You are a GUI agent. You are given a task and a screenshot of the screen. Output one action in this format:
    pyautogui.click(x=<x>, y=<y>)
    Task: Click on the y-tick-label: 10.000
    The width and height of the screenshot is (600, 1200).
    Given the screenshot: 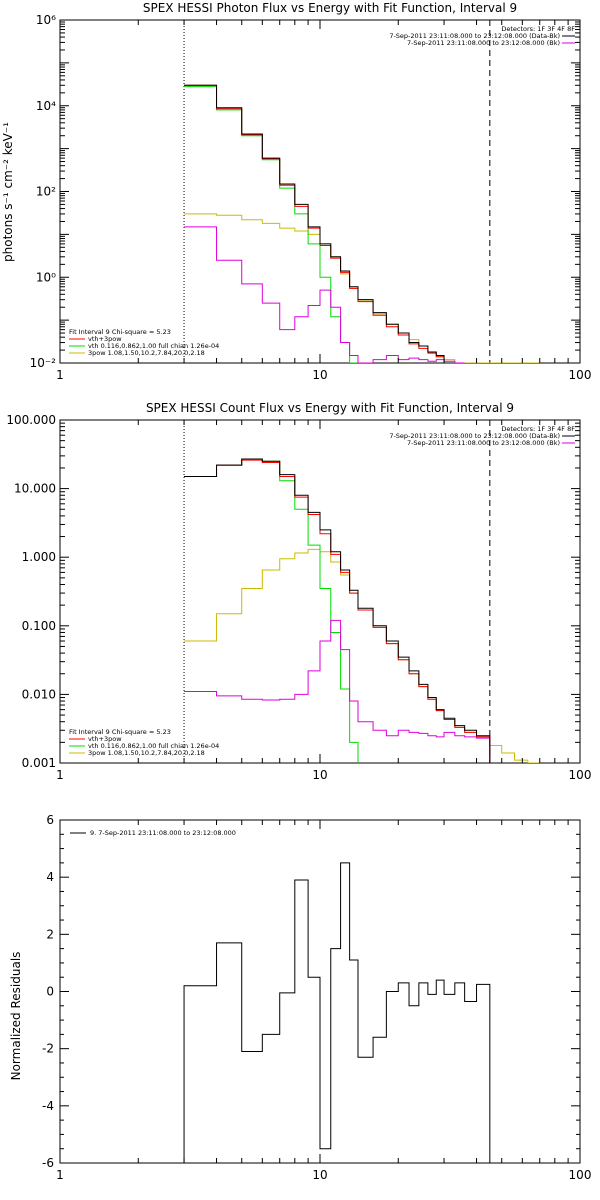 What is the action you would take?
    pyautogui.click(x=35, y=489)
    